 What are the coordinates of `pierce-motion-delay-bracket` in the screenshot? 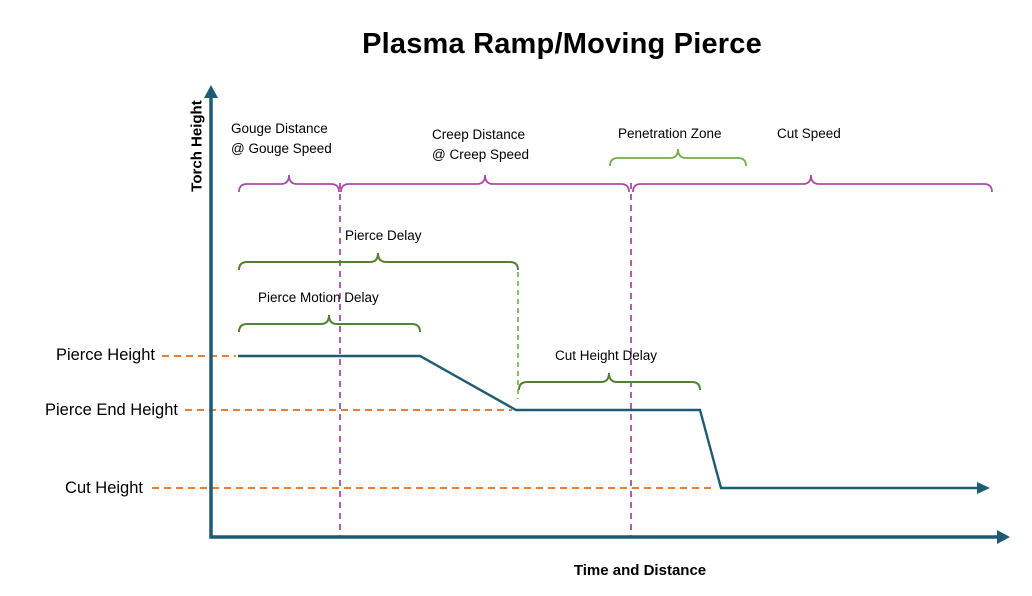 It's located at (329, 323).